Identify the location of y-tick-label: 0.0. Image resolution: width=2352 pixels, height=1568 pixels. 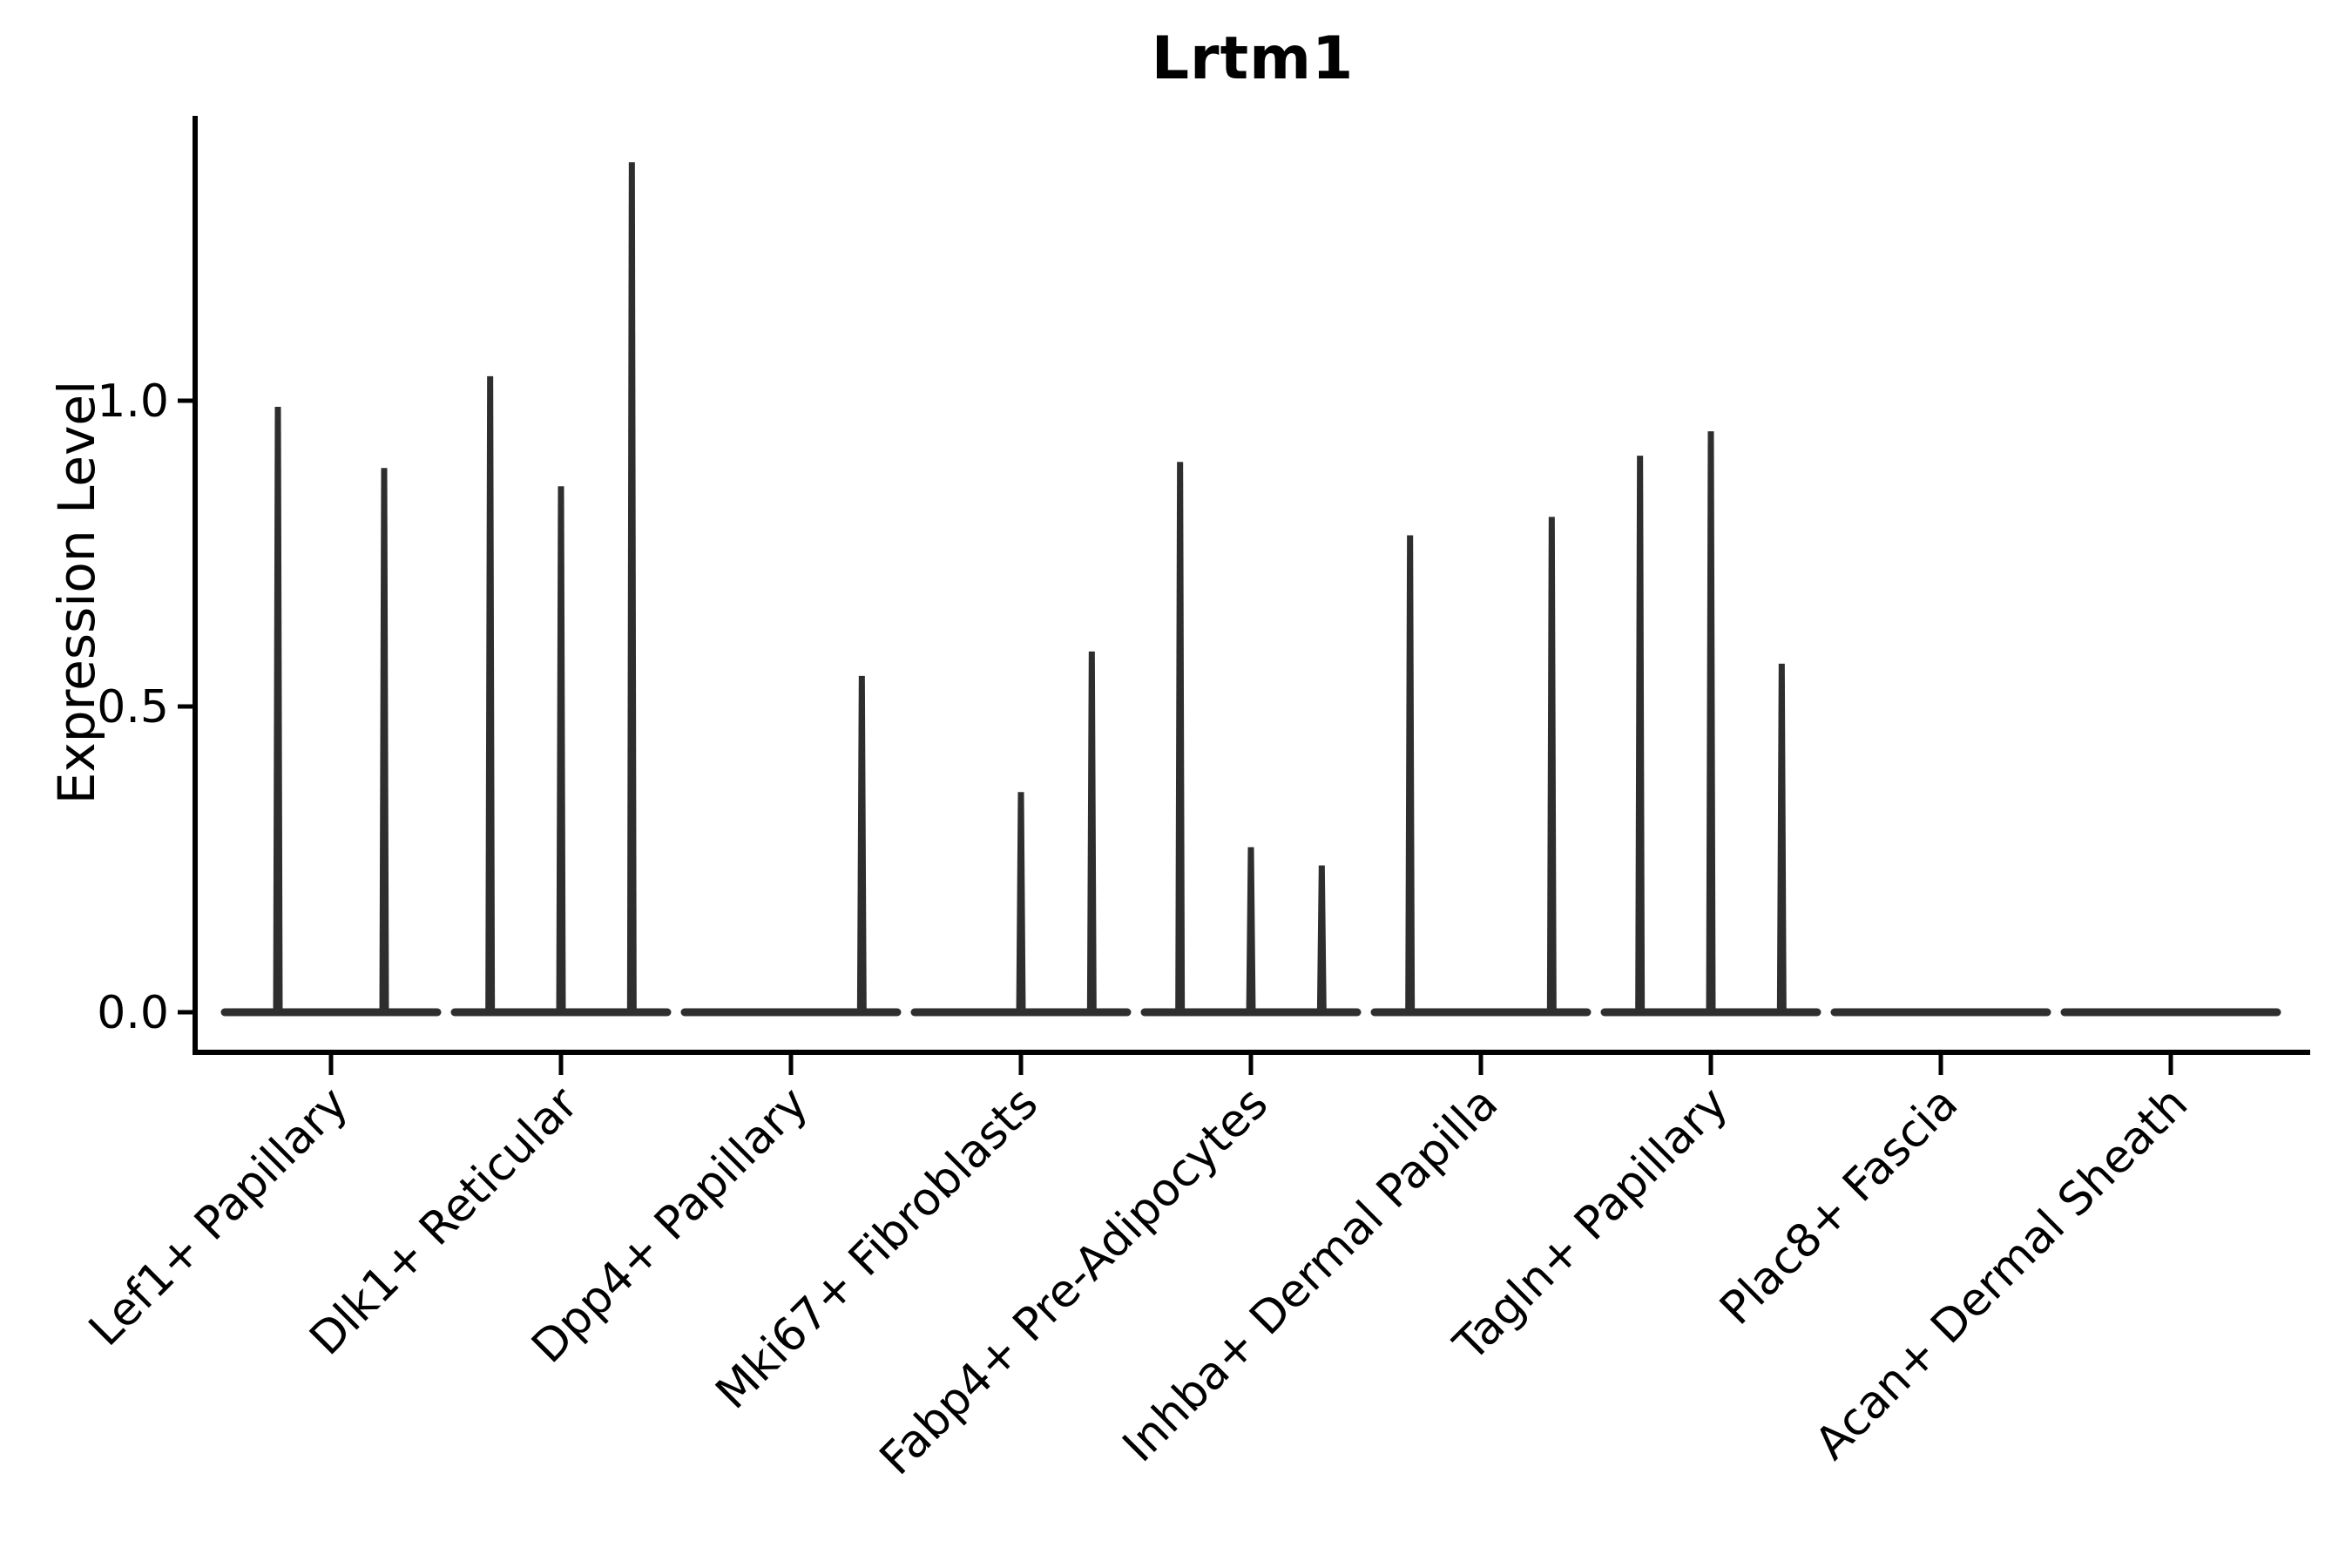
(133, 1013).